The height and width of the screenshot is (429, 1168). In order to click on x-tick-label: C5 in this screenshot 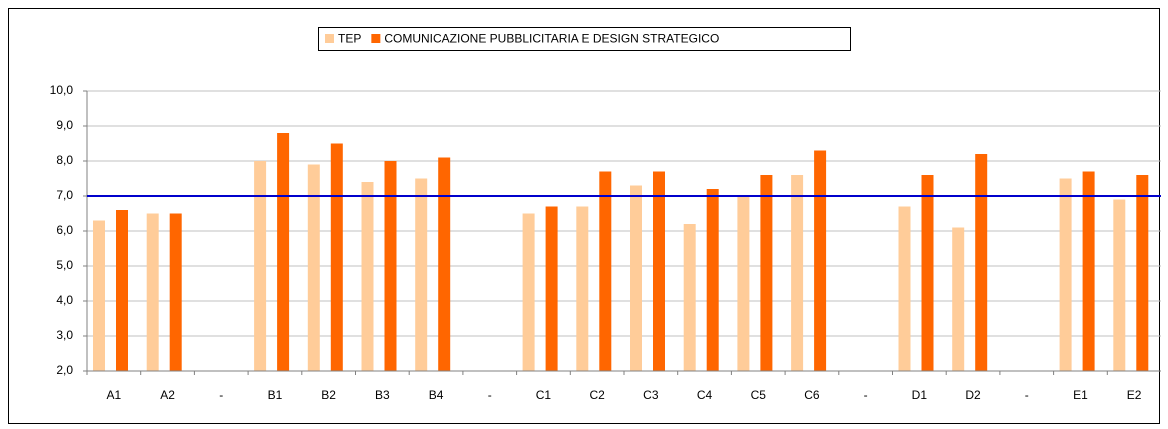, I will do `click(759, 395)`.